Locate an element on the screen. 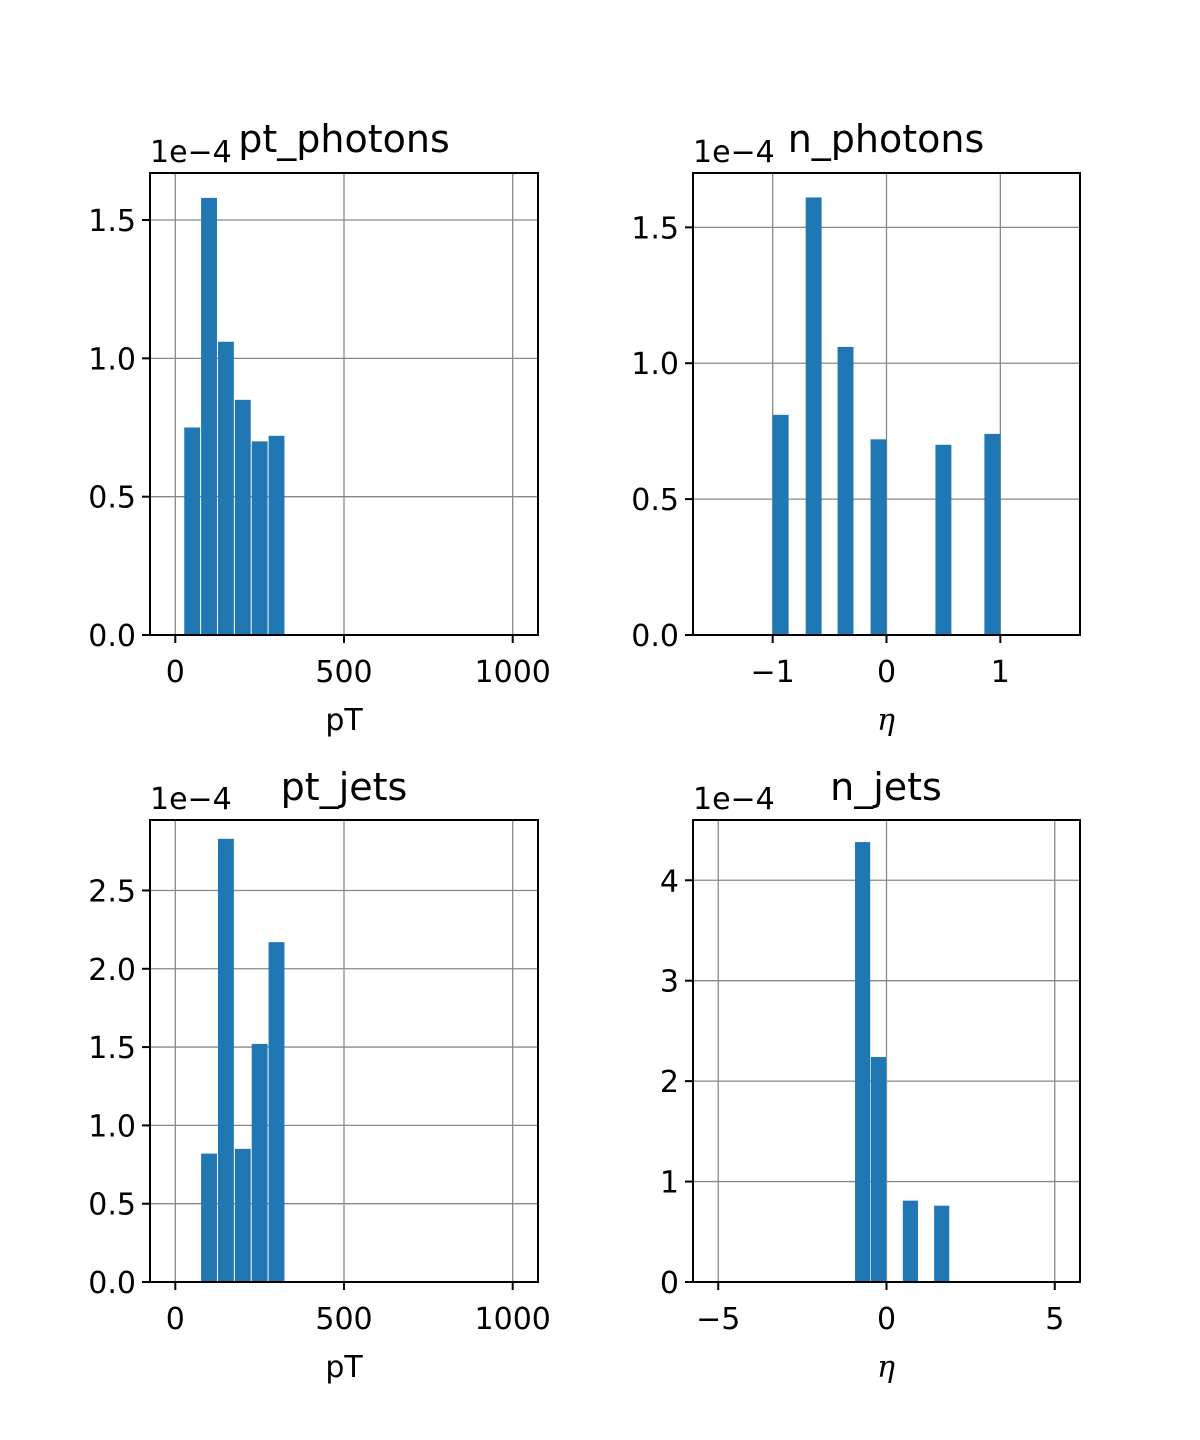 The image size is (1200, 1440). x-tick-label: 5 is located at coordinates (1054, 1319).